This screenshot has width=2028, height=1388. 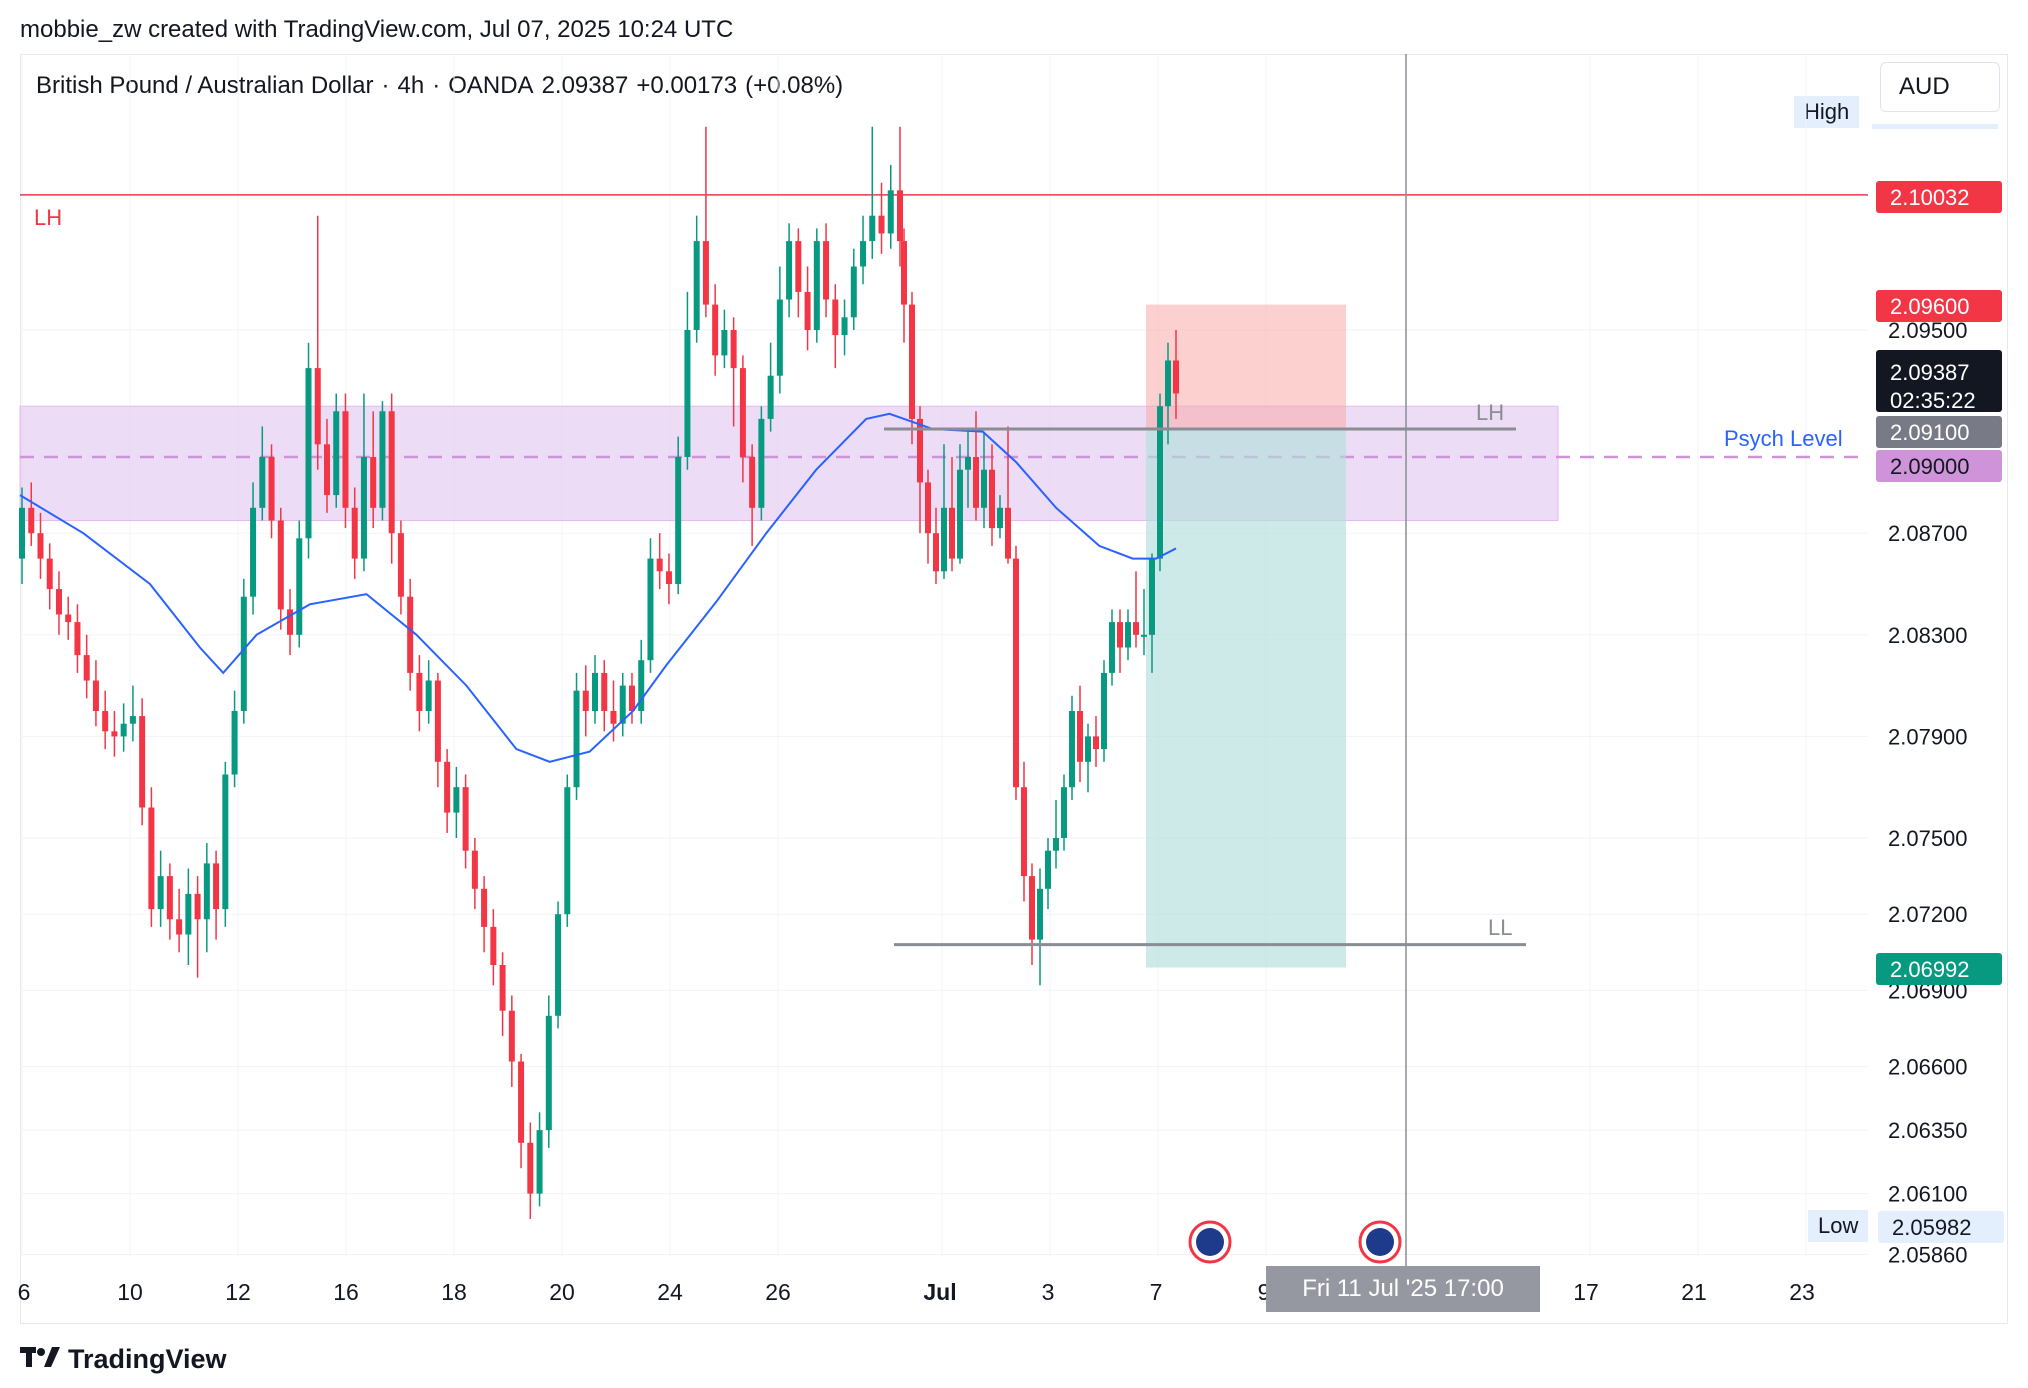 I want to click on symbol-change: +0.00173, so click(x=687, y=85).